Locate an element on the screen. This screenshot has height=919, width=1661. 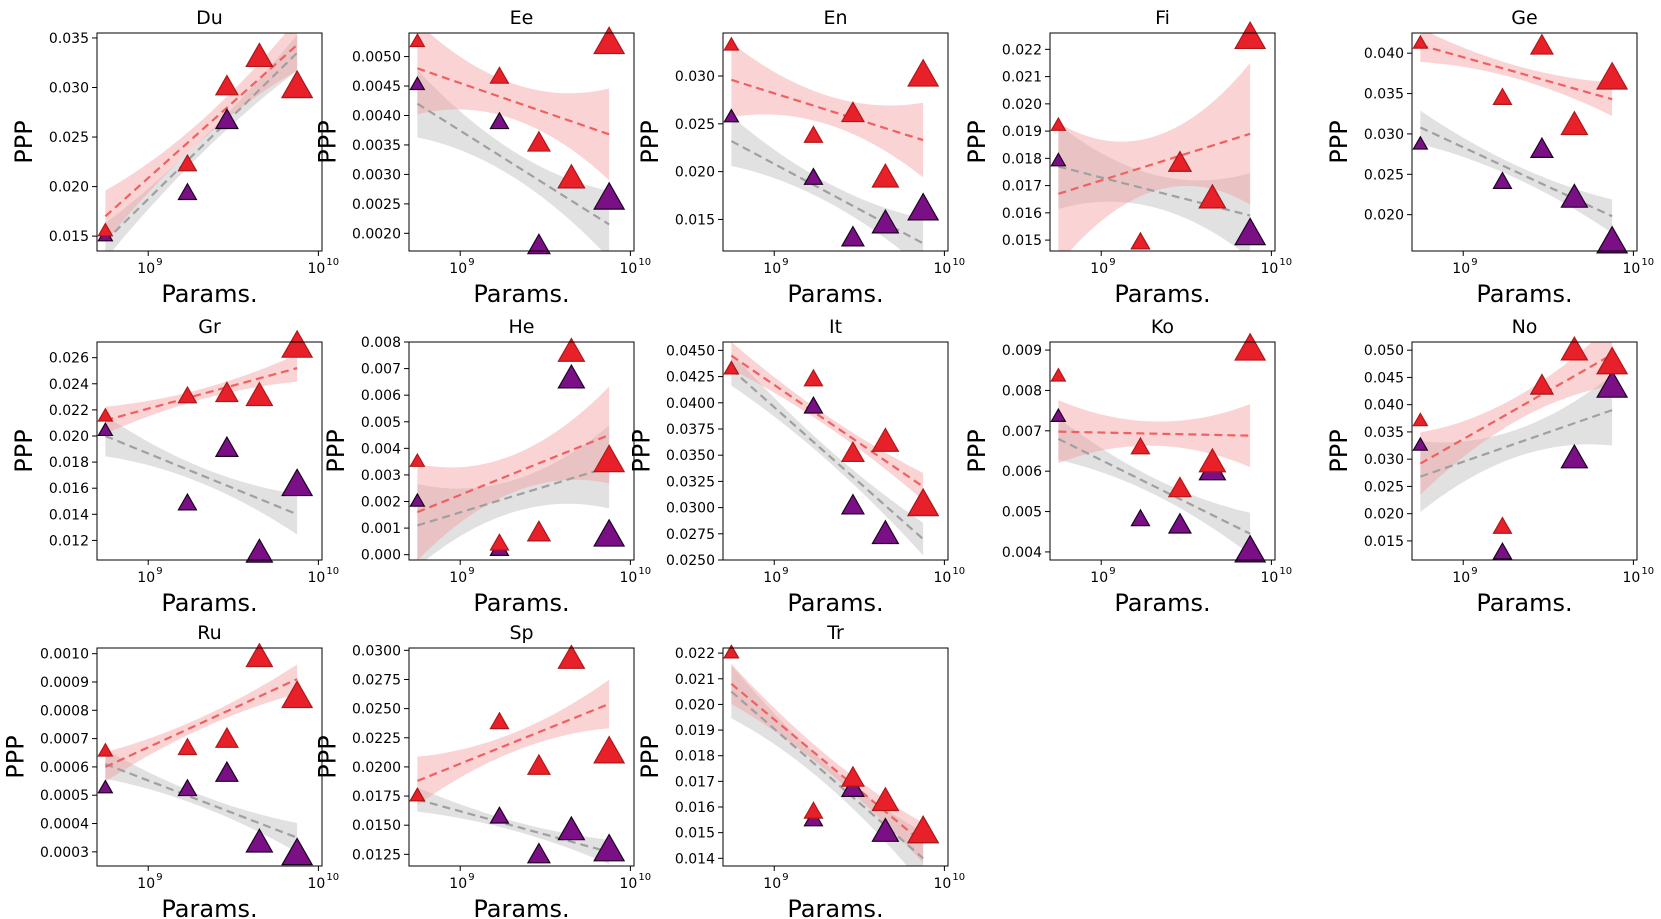
y-tick-label: 0.021 is located at coordinates (695, 680).